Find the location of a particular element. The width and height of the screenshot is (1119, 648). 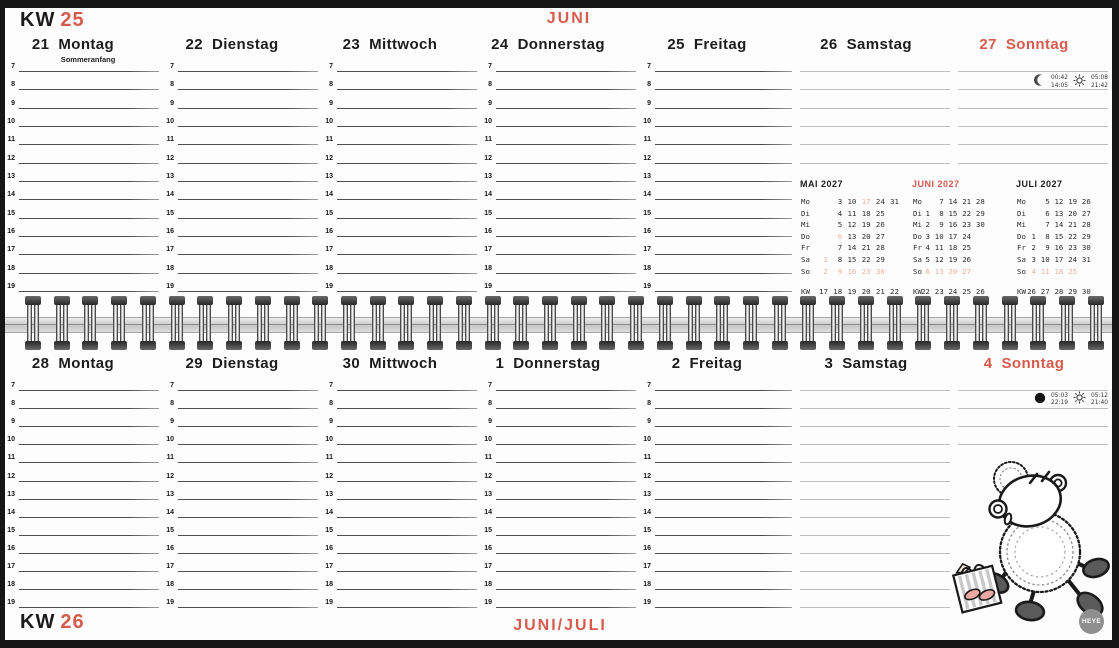

date-cell: 12 is located at coordinates (1059, 201).